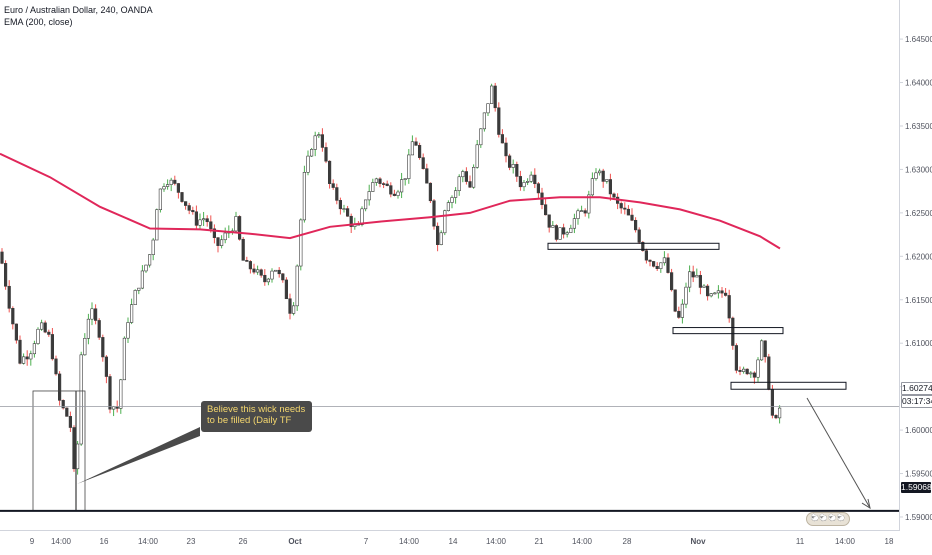 The width and height of the screenshot is (932, 555). What do you see at coordinates (918, 83) in the screenshot?
I see `price-tick-label: 1.64000` at bounding box center [918, 83].